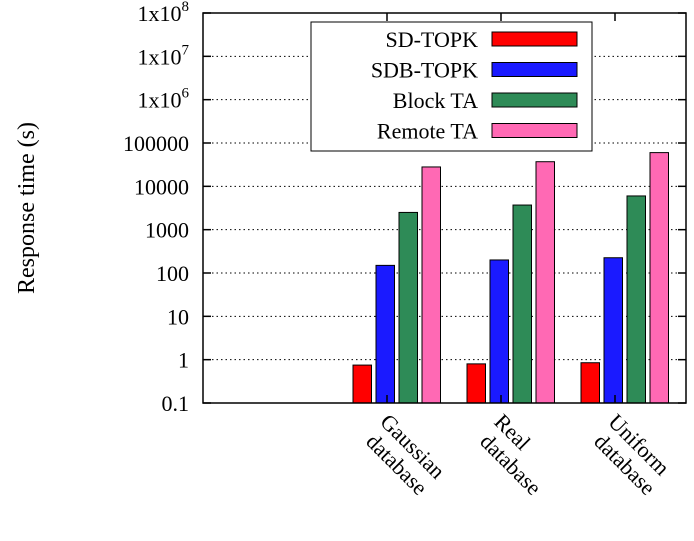 The height and width of the screenshot is (541, 694). What do you see at coordinates (451, 86) in the screenshot?
I see `legend: SD-TOPK SDB-TOPK Block TA Remote TA` at bounding box center [451, 86].